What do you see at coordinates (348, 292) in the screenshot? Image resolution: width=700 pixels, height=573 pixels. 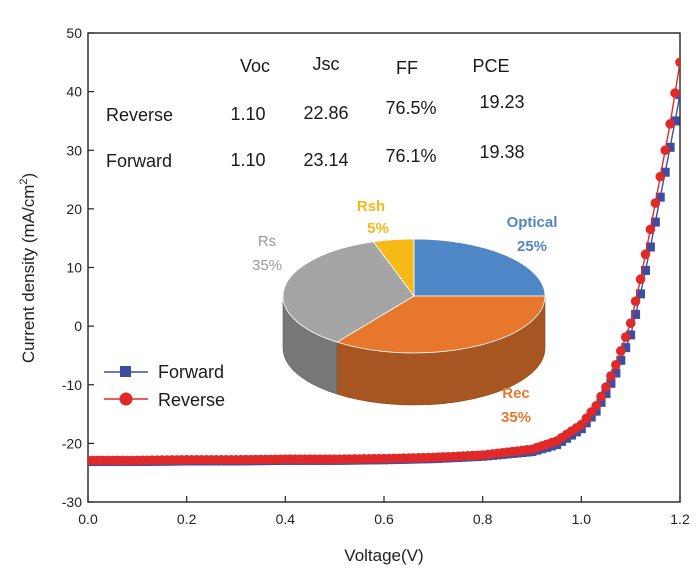 I see `pie-slice-rs` at bounding box center [348, 292].